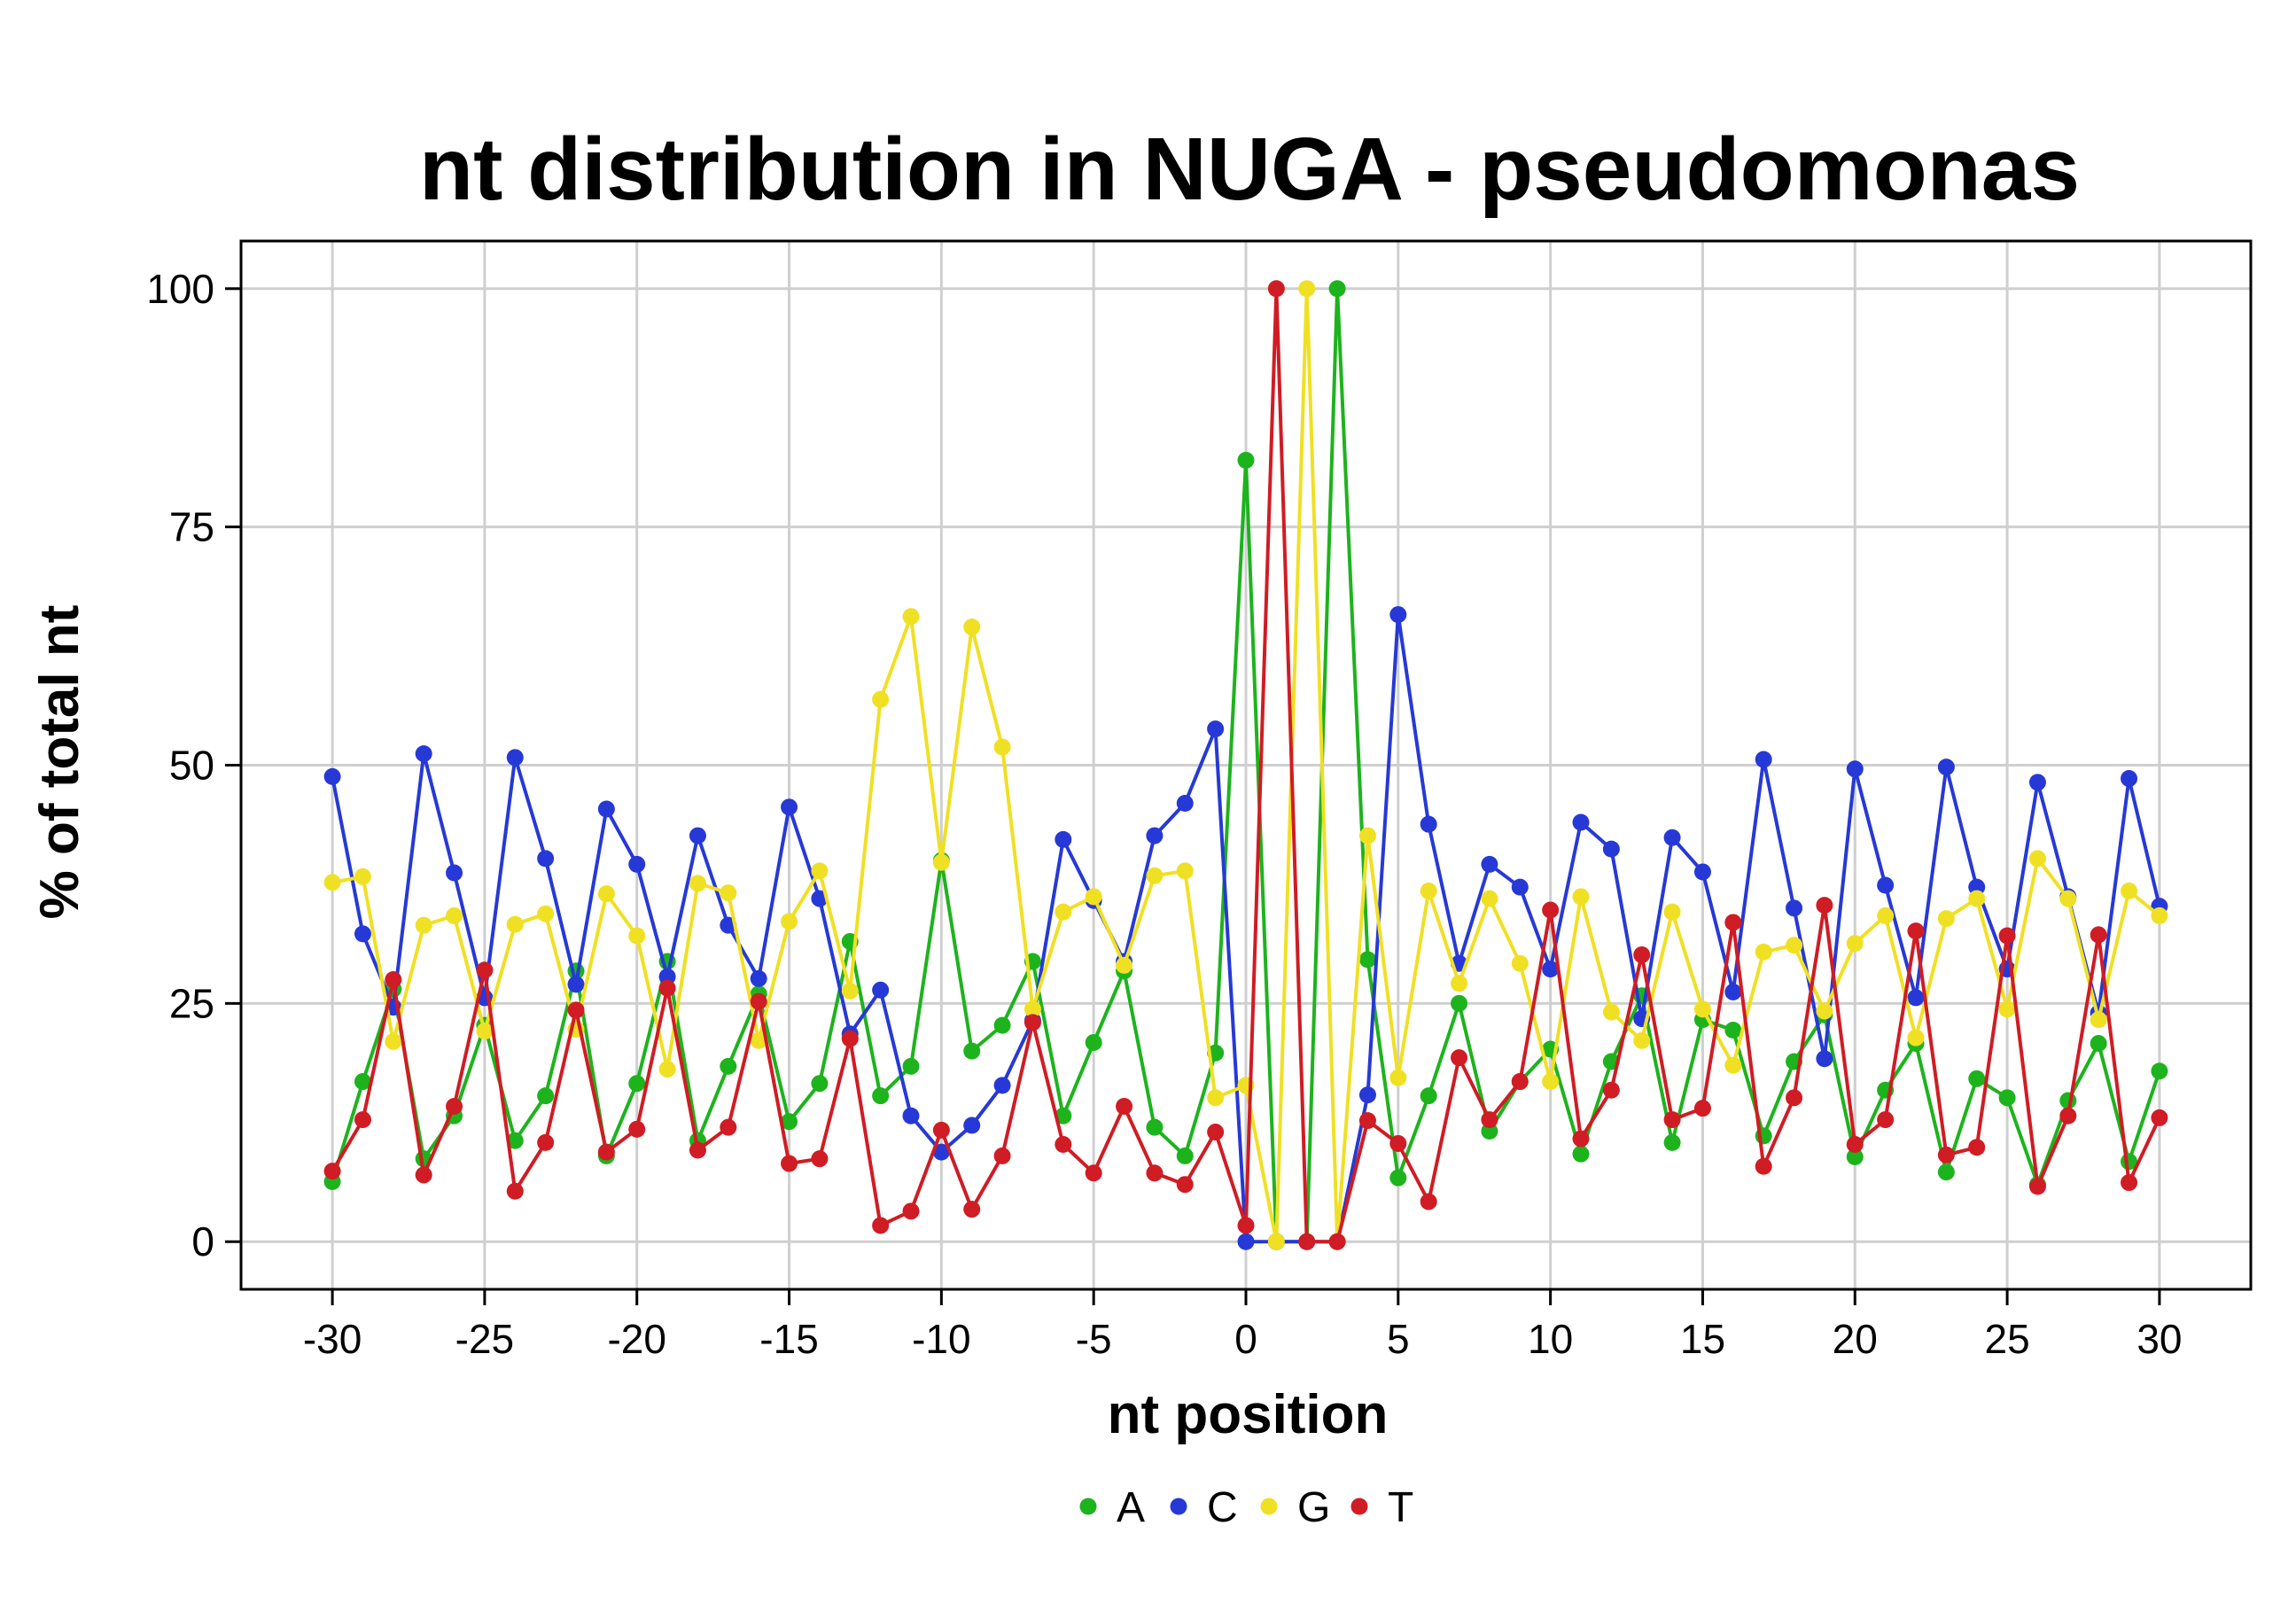  What do you see at coordinates (1178, 1506) in the screenshot?
I see `legend-marker-C` at bounding box center [1178, 1506].